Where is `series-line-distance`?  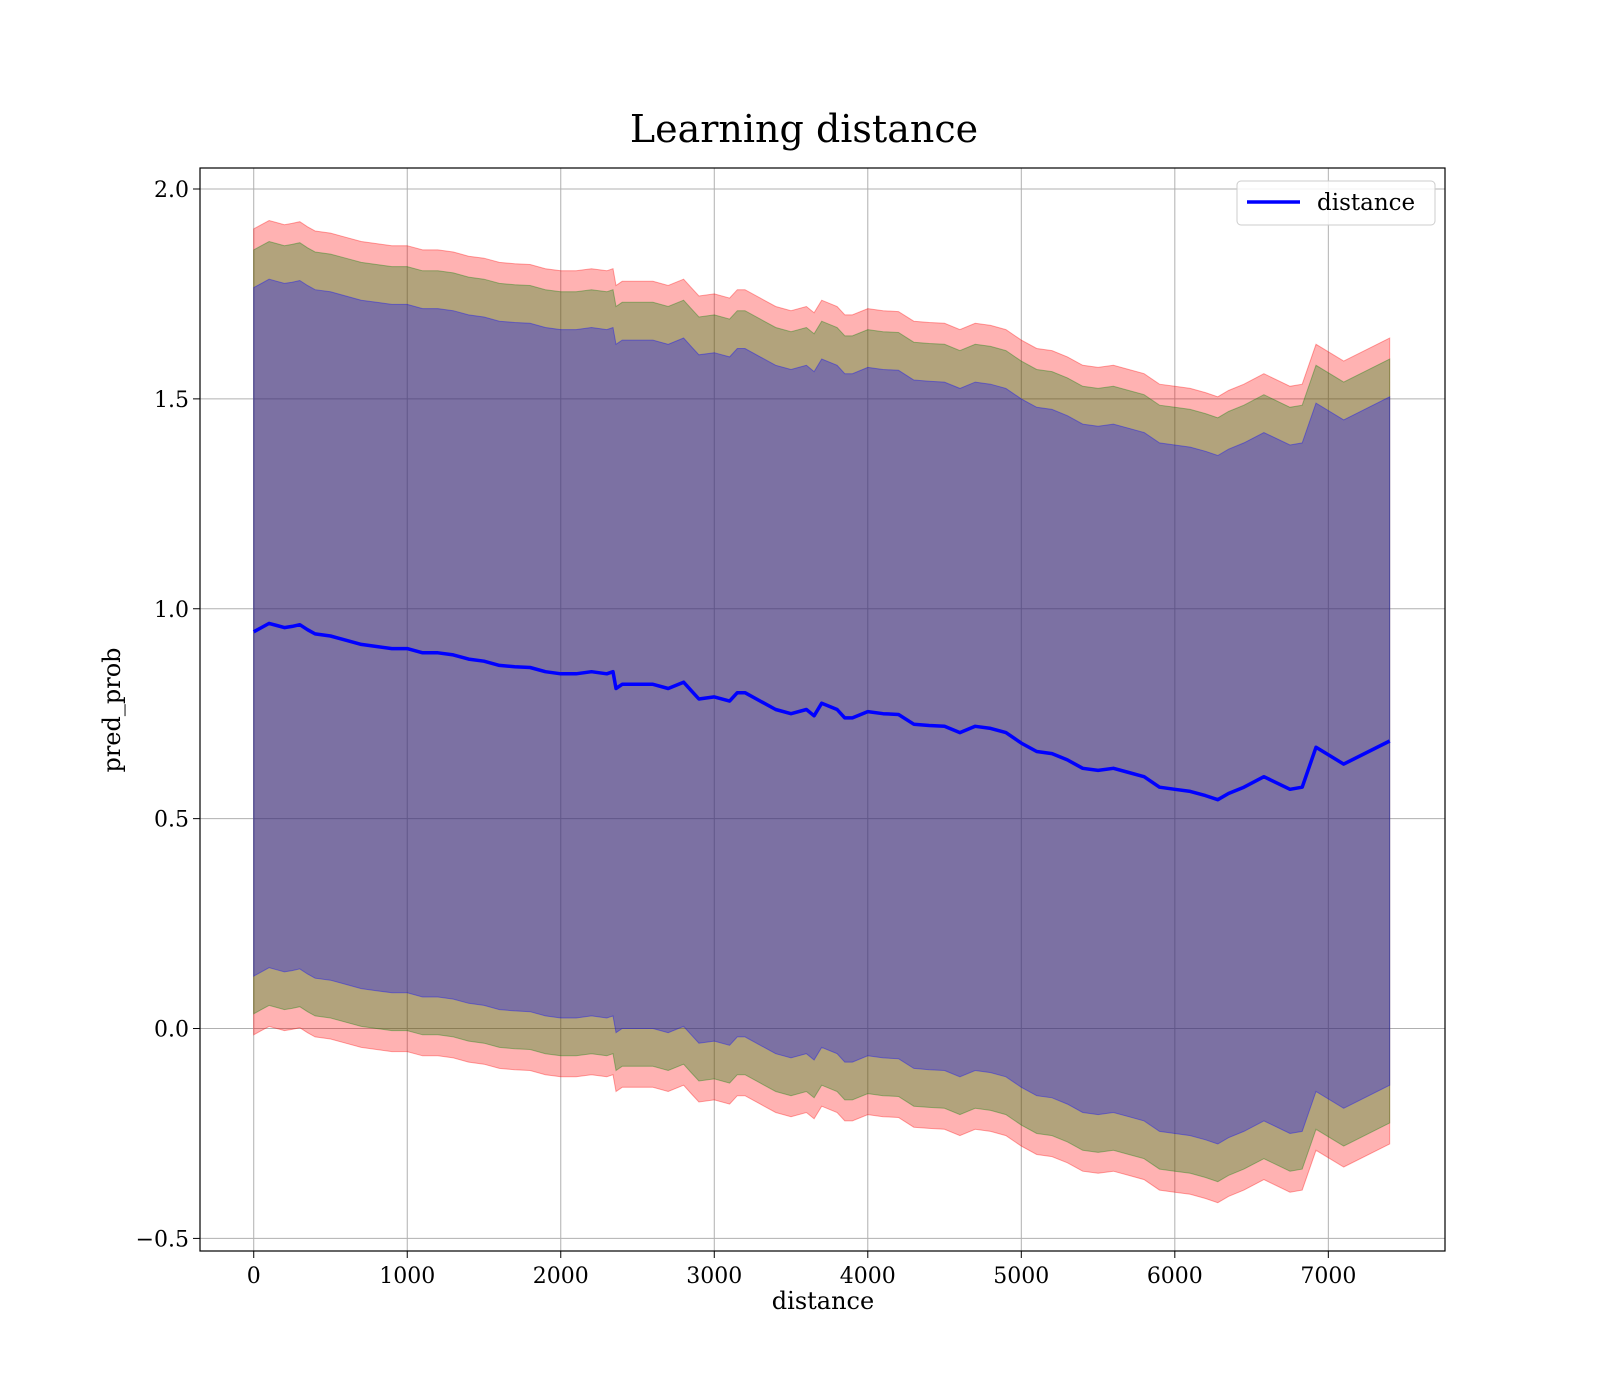
series-line-distance is located at coordinates (821, 711).